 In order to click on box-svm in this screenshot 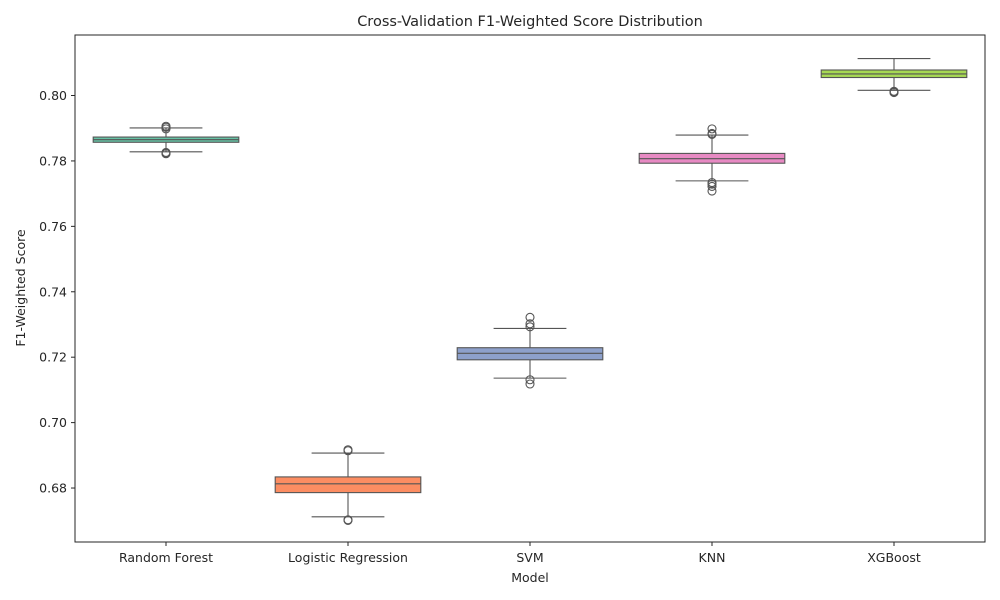, I will do `click(530, 350)`.